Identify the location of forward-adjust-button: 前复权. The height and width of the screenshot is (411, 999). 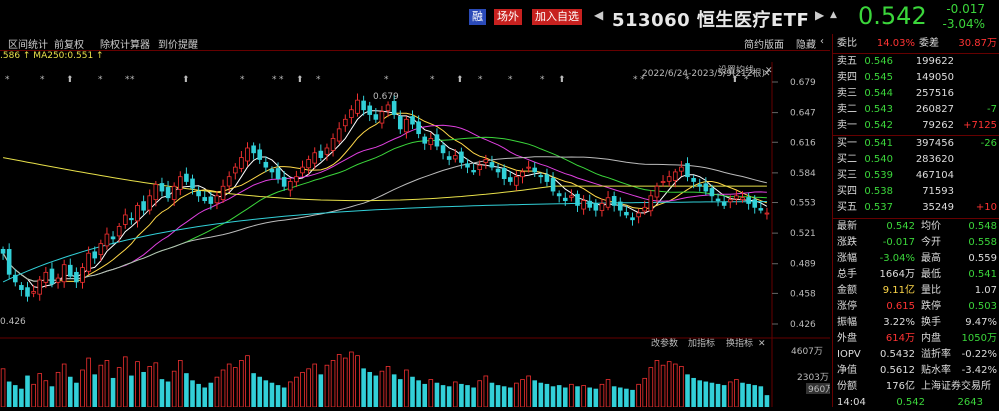
(69, 45).